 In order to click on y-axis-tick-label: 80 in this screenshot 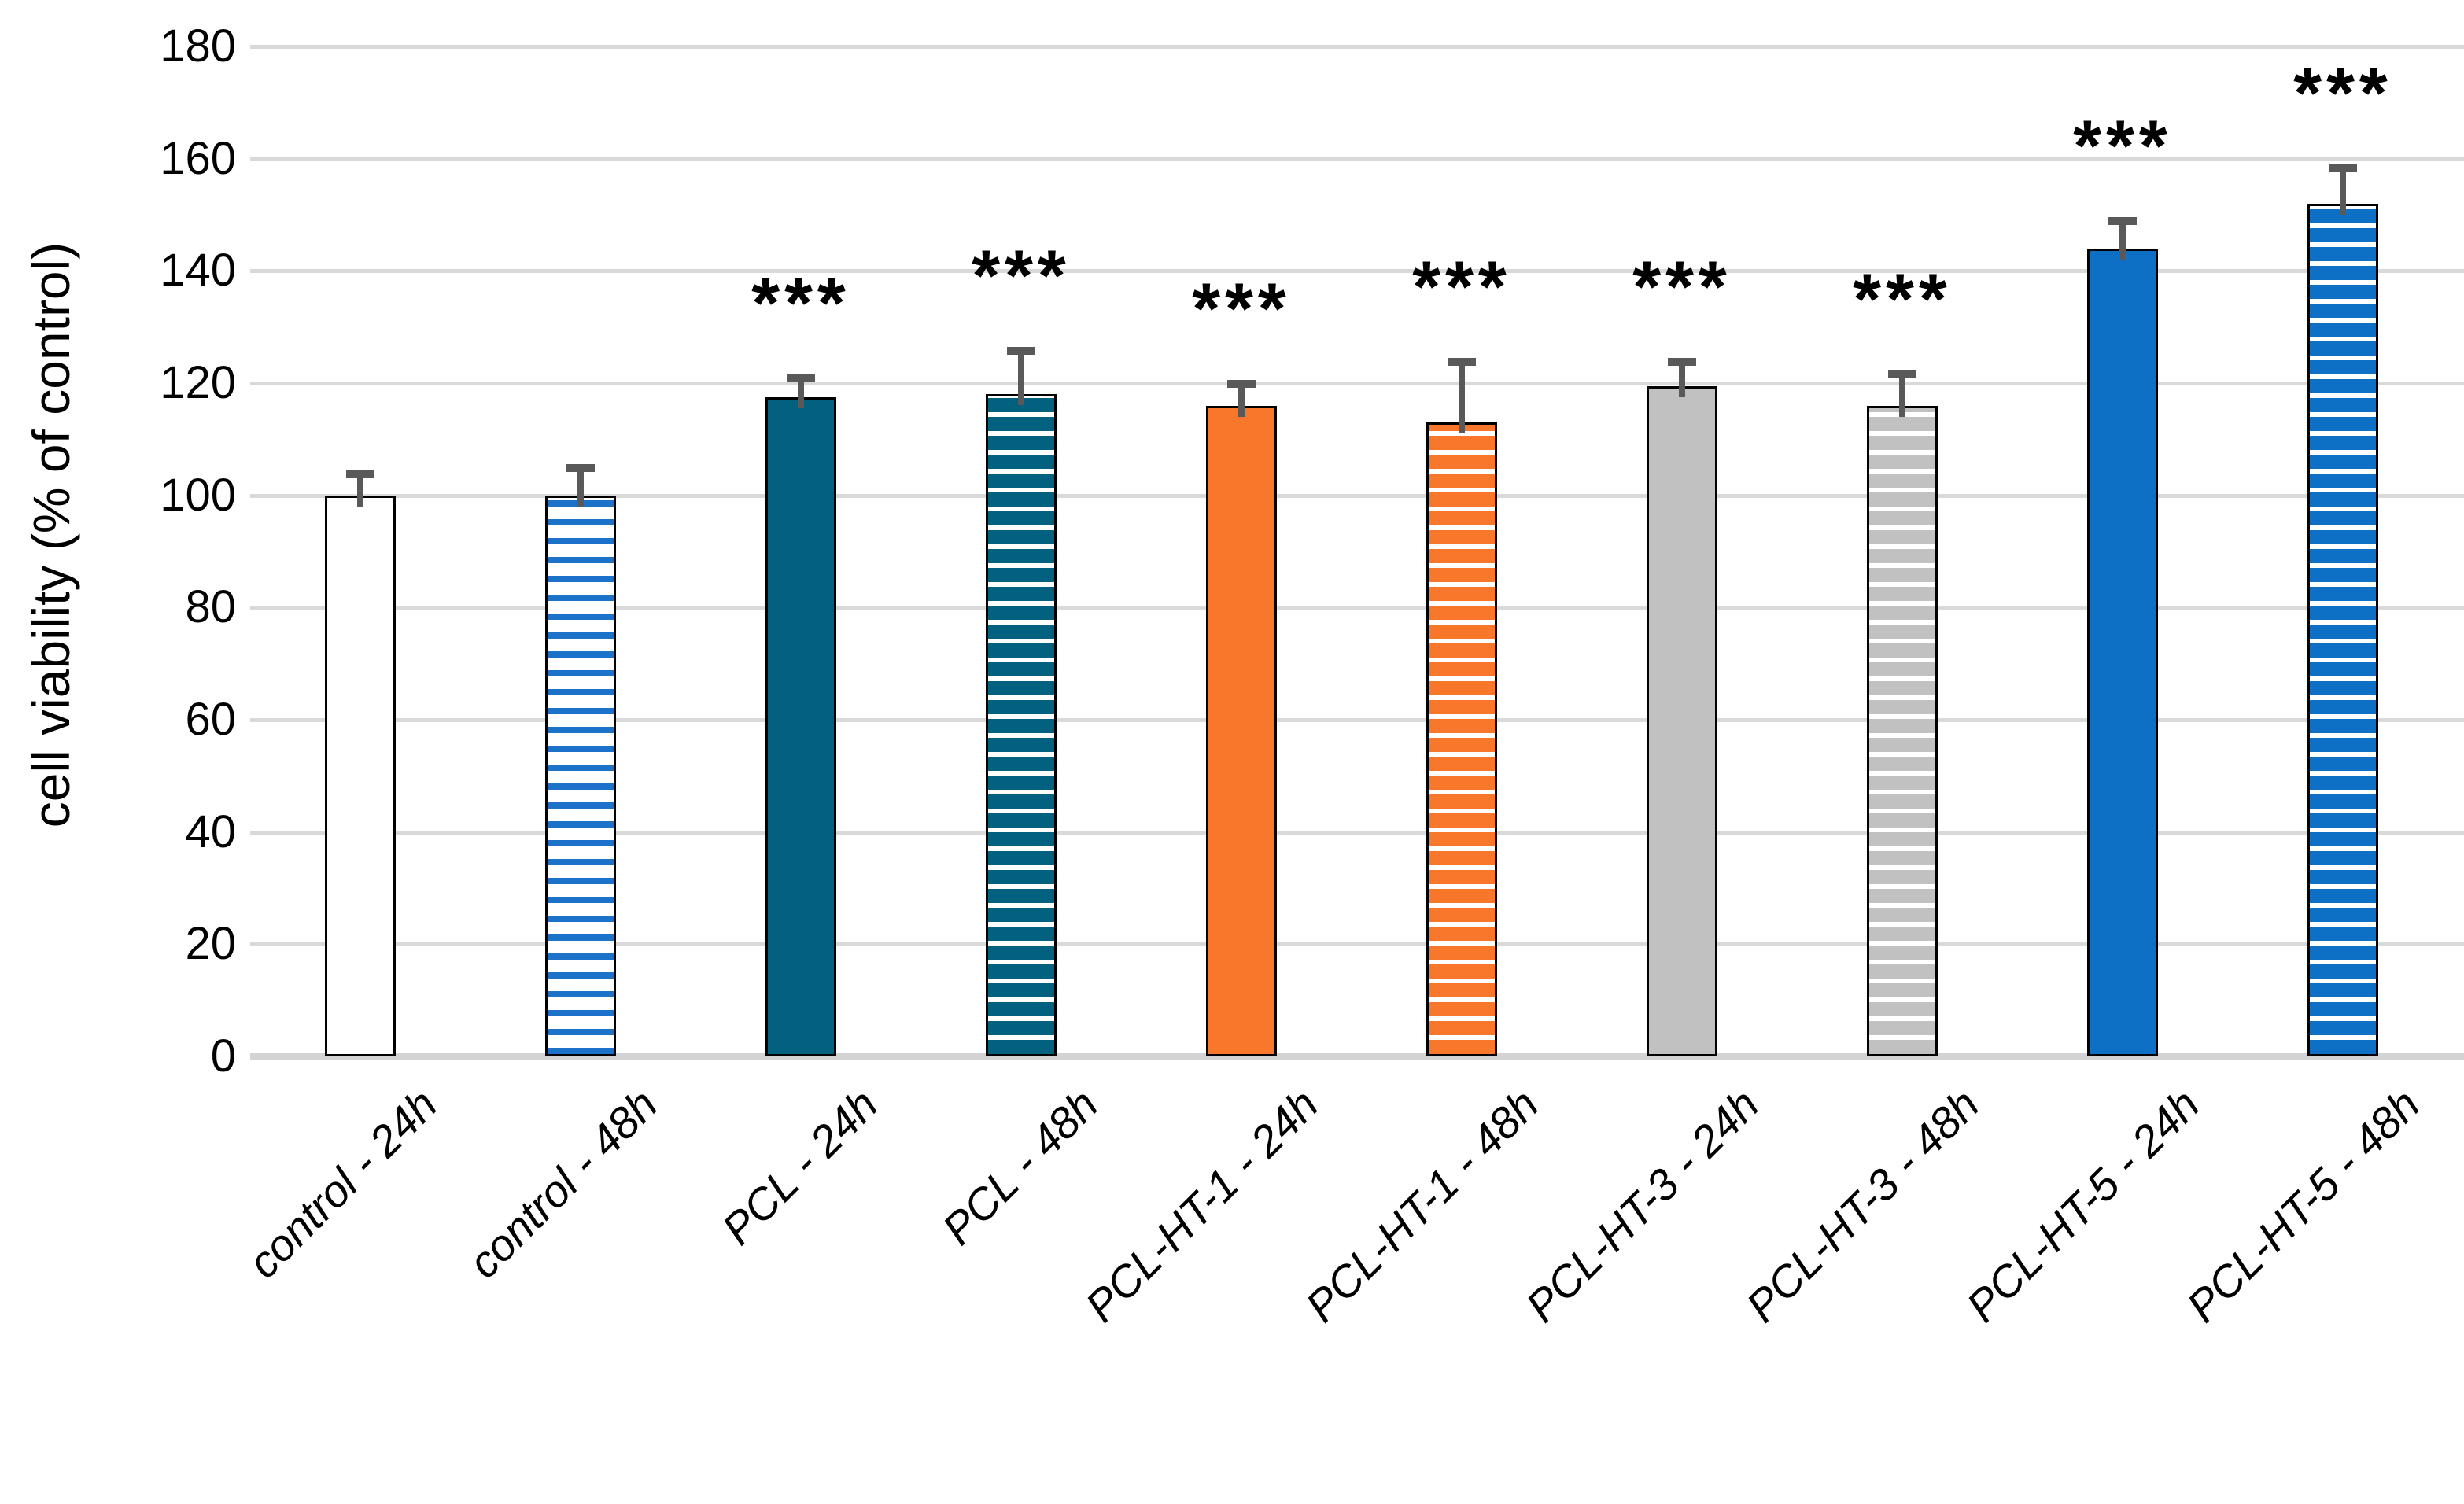, I will do `click(210, 607)`.